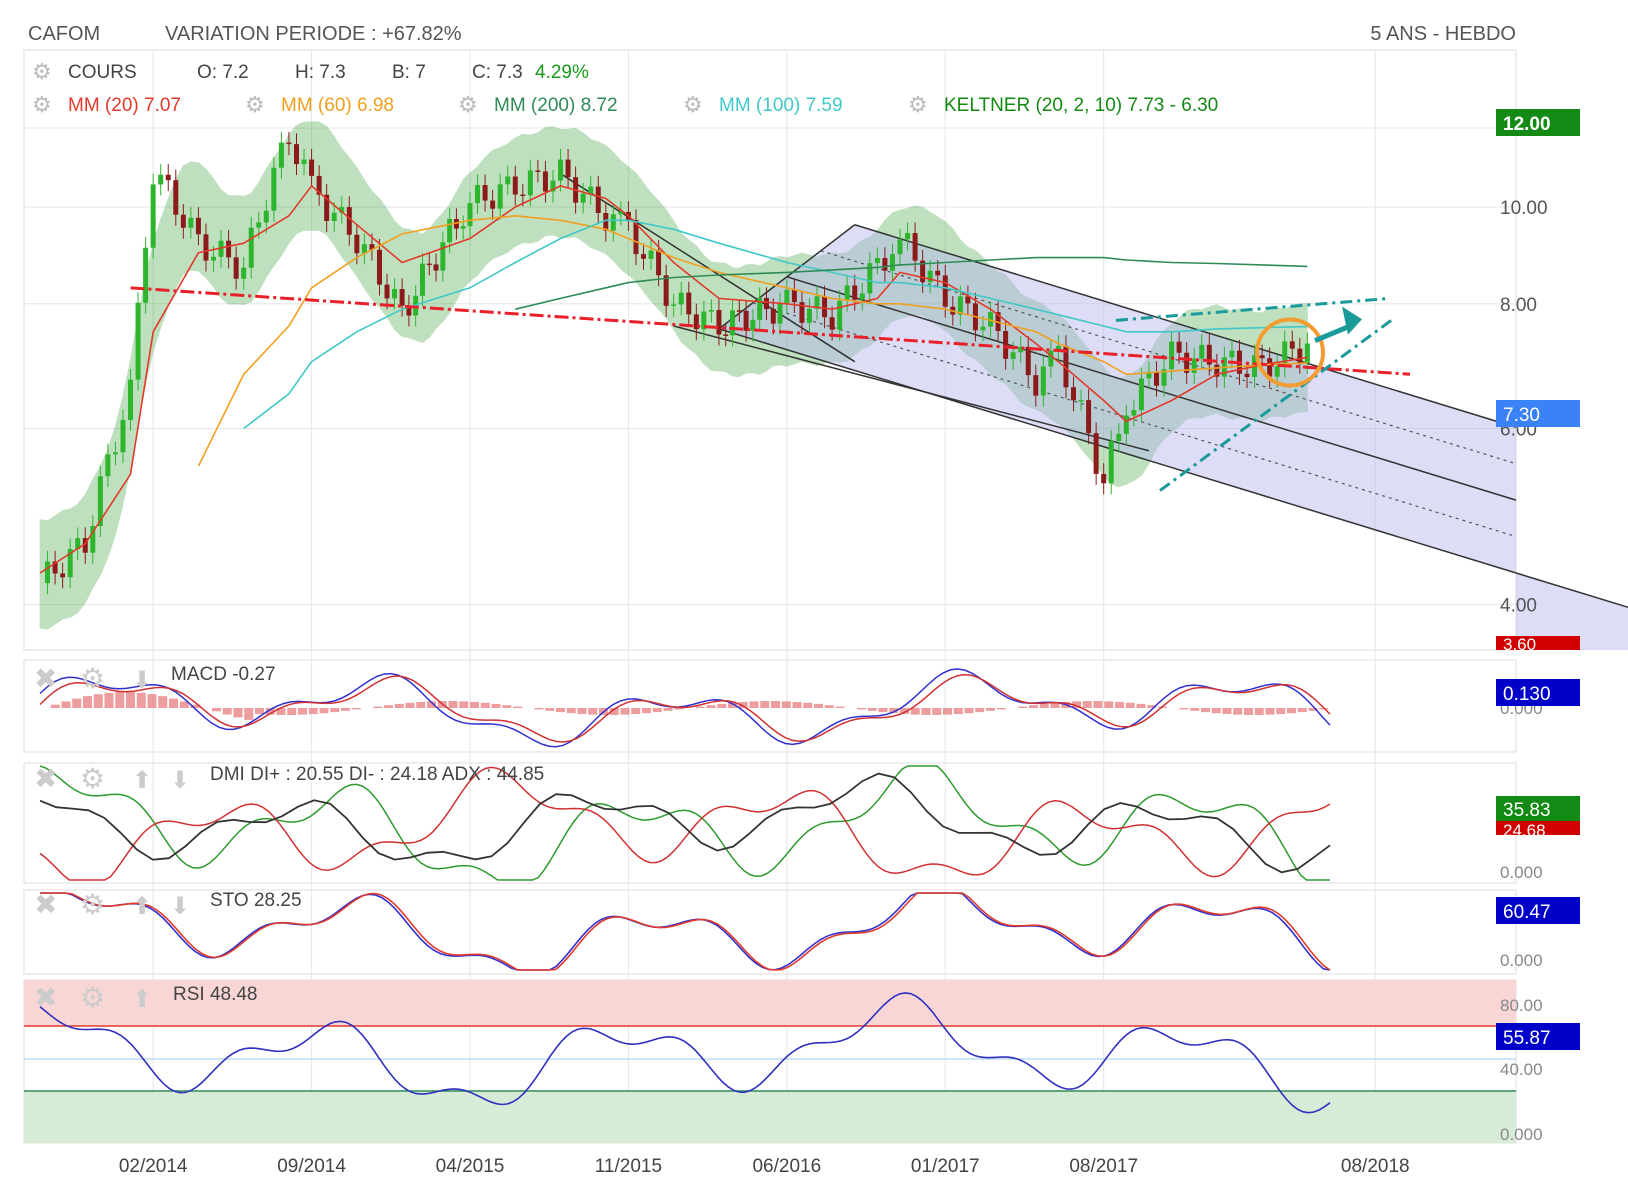 The height and width of the screenshot is (1188, 1628). I want to click on dmi-badge-green: 35.83, so click(1538, 808).